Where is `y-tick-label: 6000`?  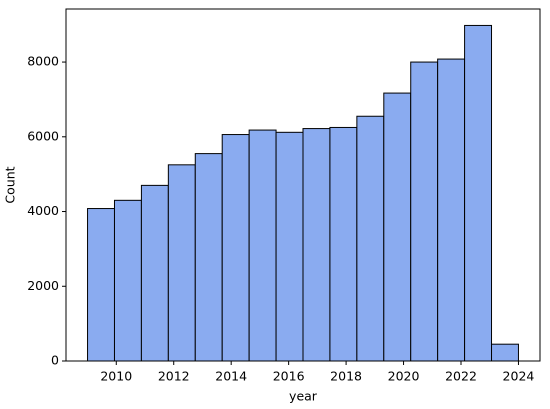
y-tick-label: 6000 is located at coordinates (43, 135).